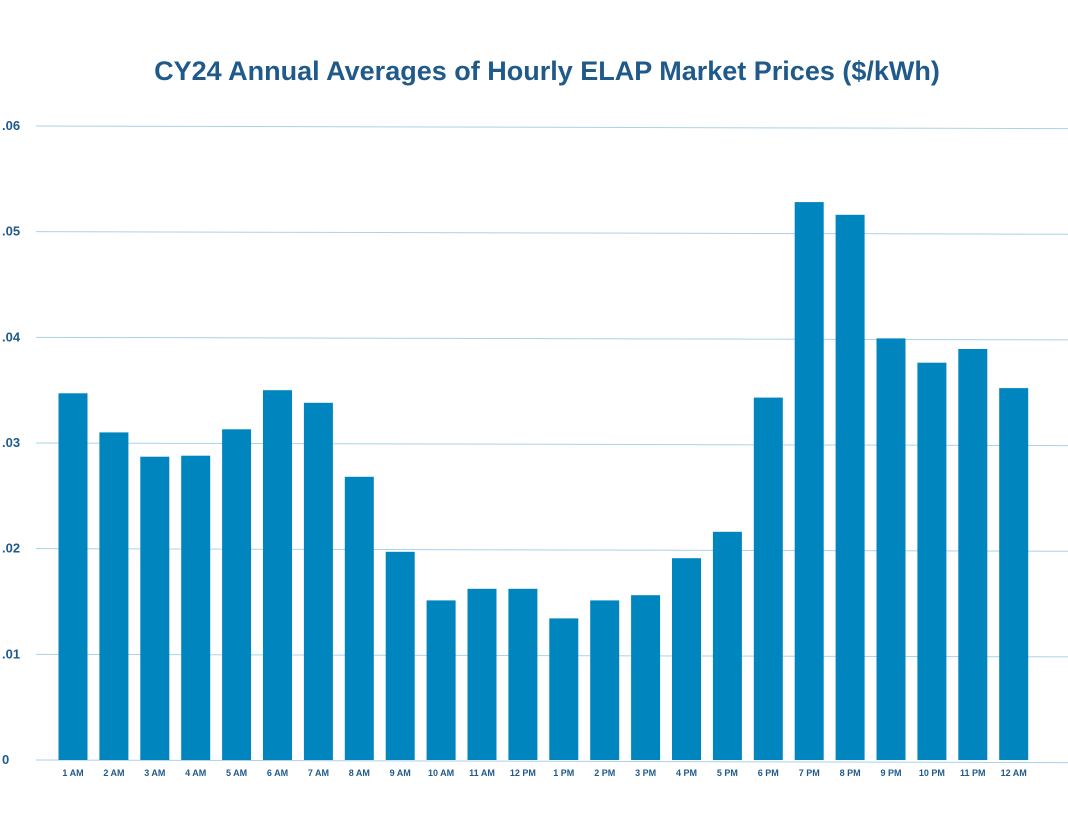 Image resolution: width=1068 pixels, height=833 pixels. Describe the element at coordinates (482, 773) in the screenshot. I see `x-tick-label: 11 AM` at that location.